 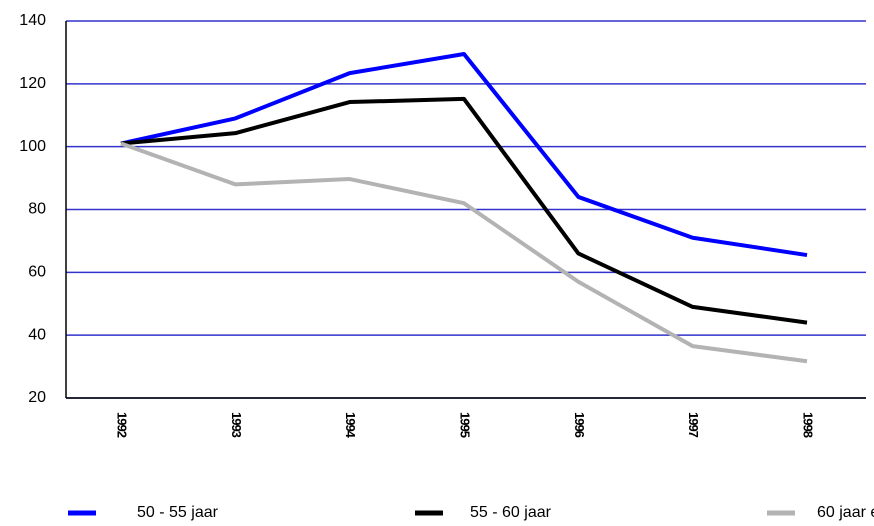 What do you see at coordinates (808, 425) in the screenshot?
I see `x-tick-label: 1998` at bounding box center [808, 425].